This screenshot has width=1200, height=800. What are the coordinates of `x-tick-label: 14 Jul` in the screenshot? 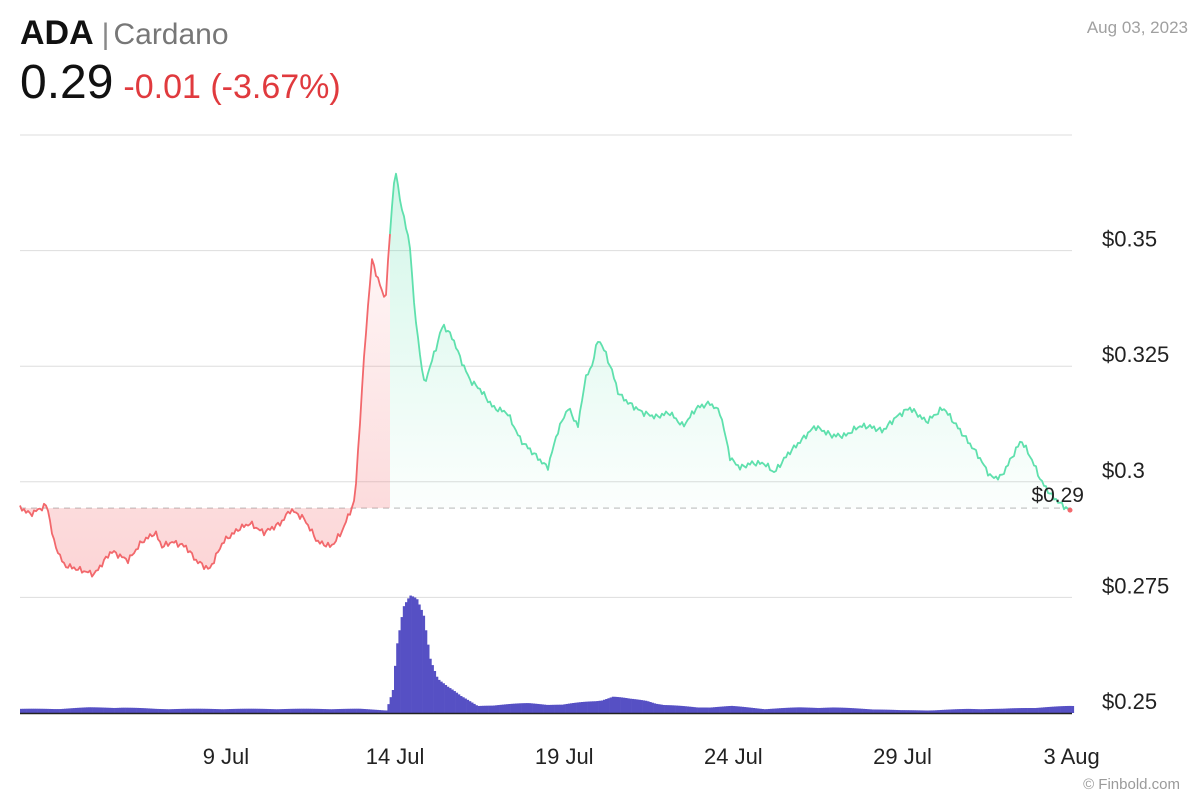 It's located at (395, 756).